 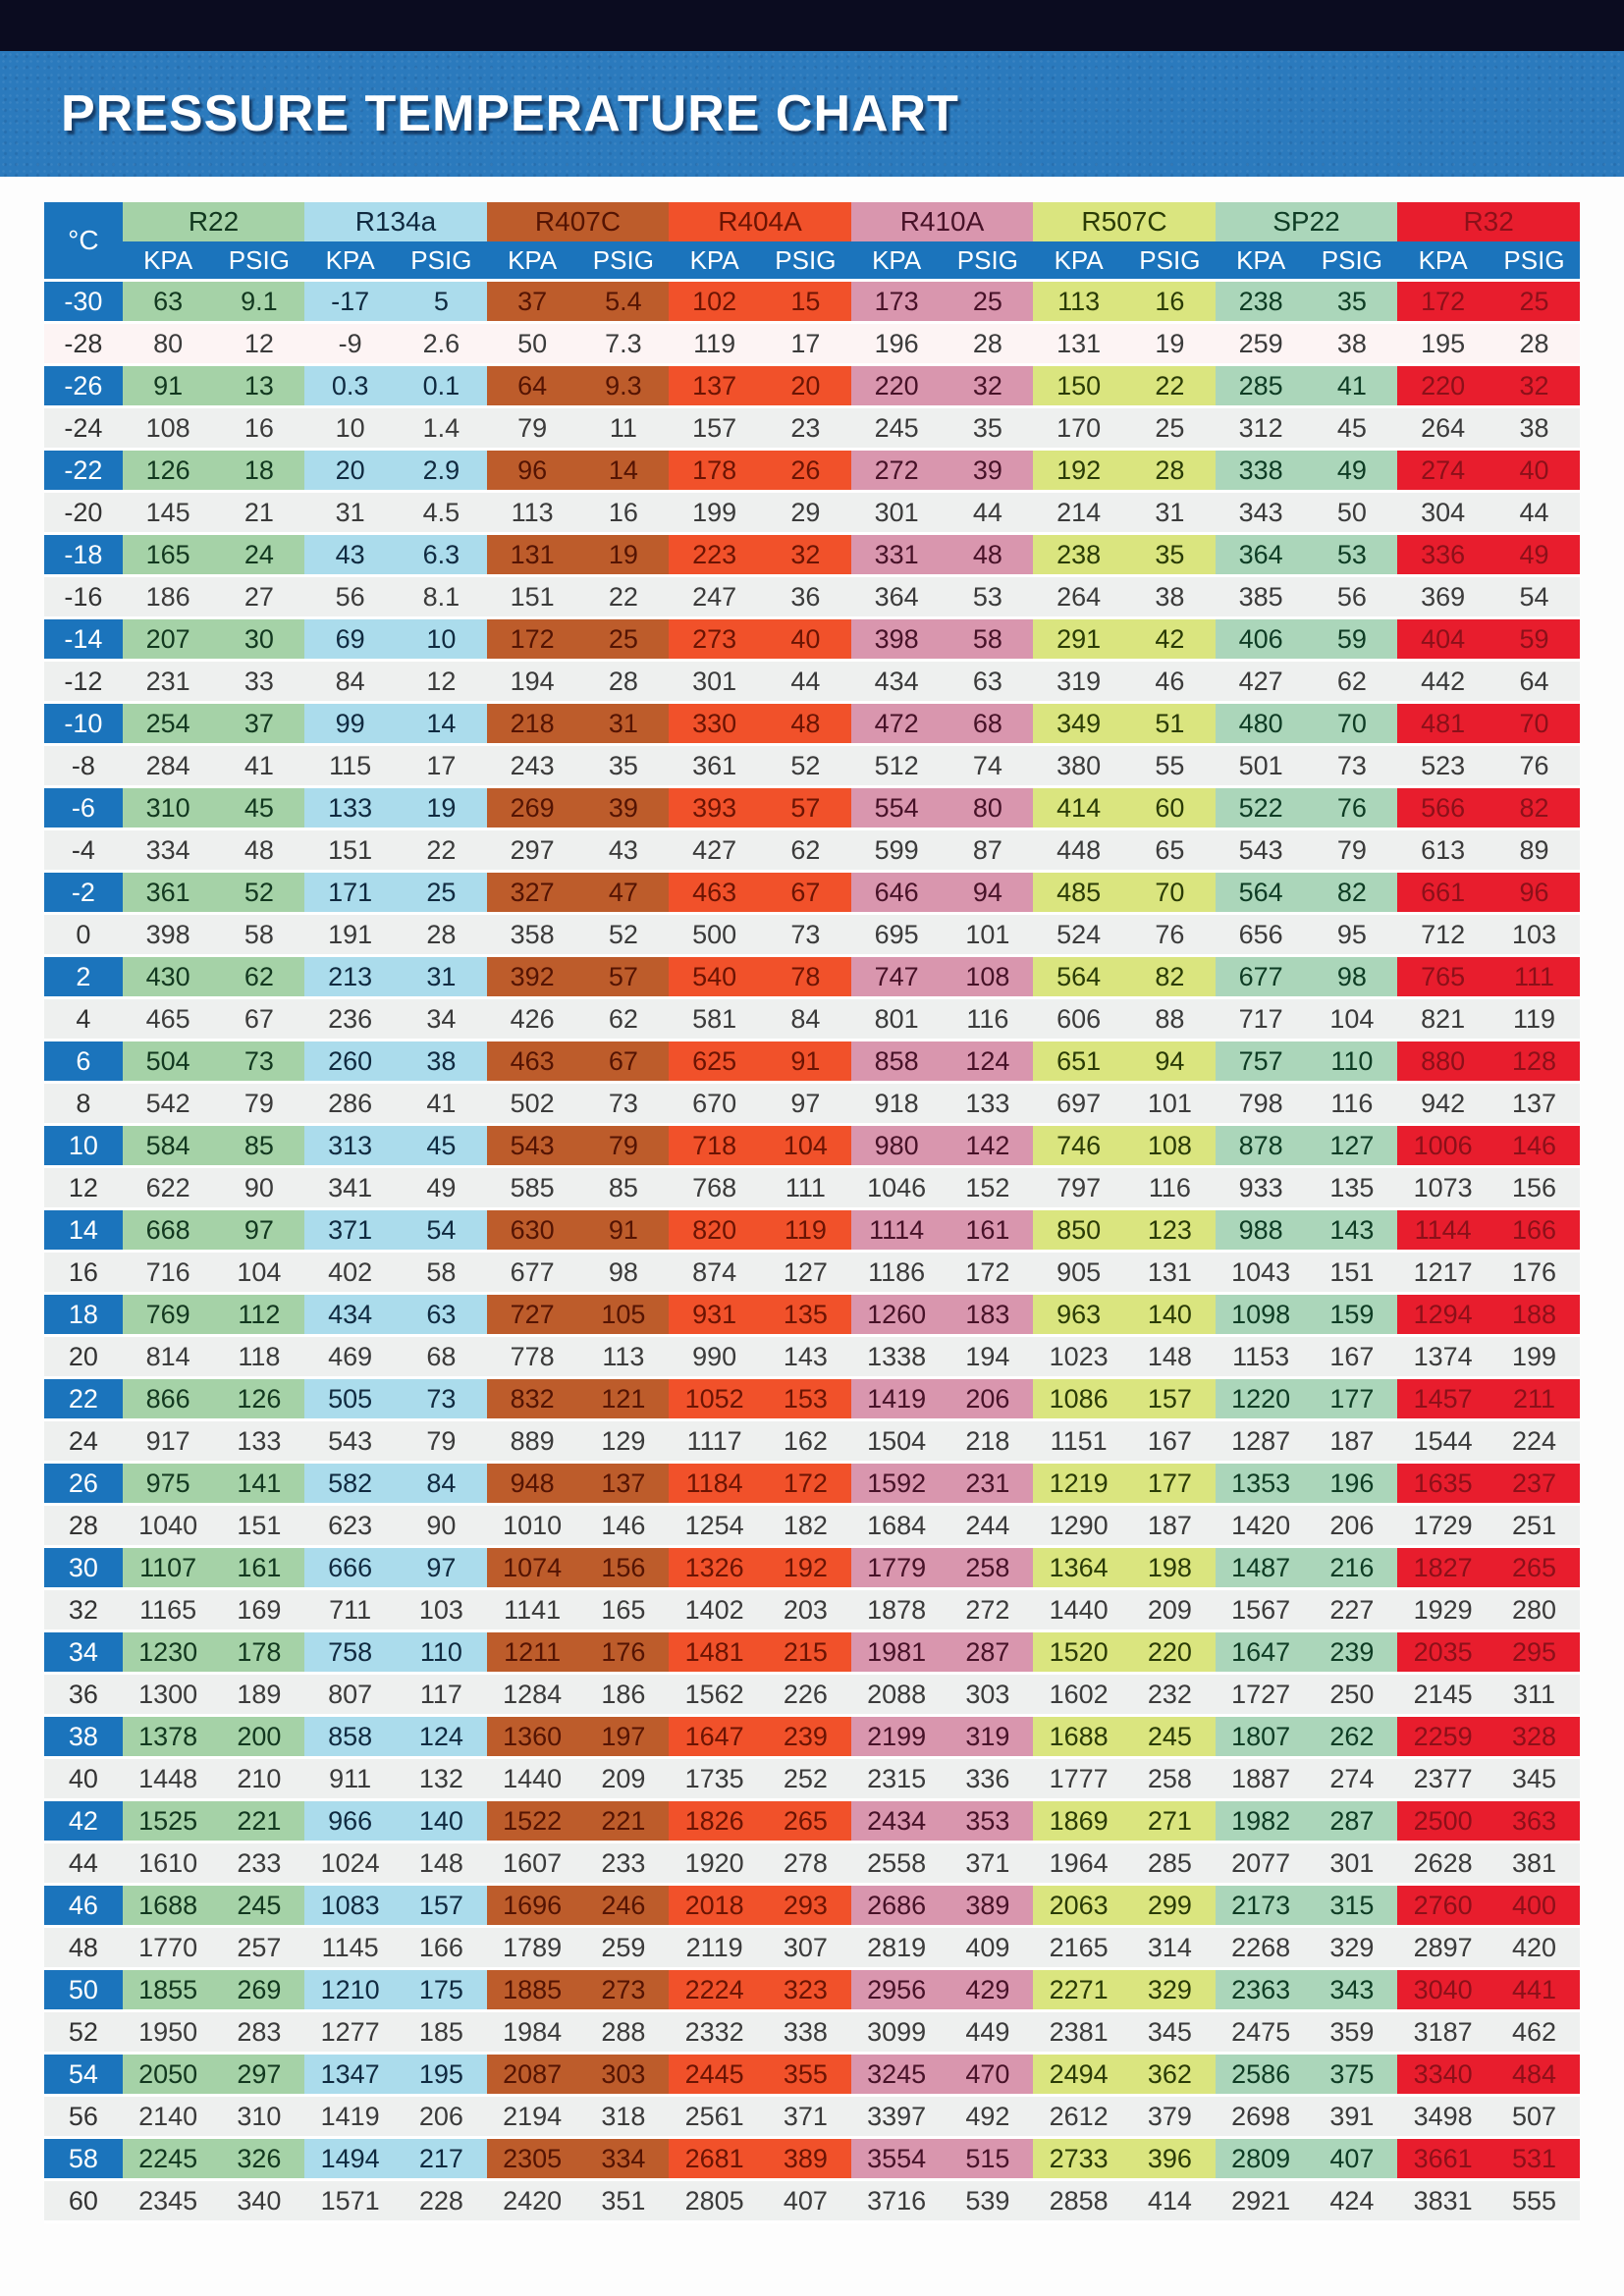 What do you see at coordinates (1534, 1399) in the screenshot?
I see `value-cell: 211` at bounding box center [1534, 1399].